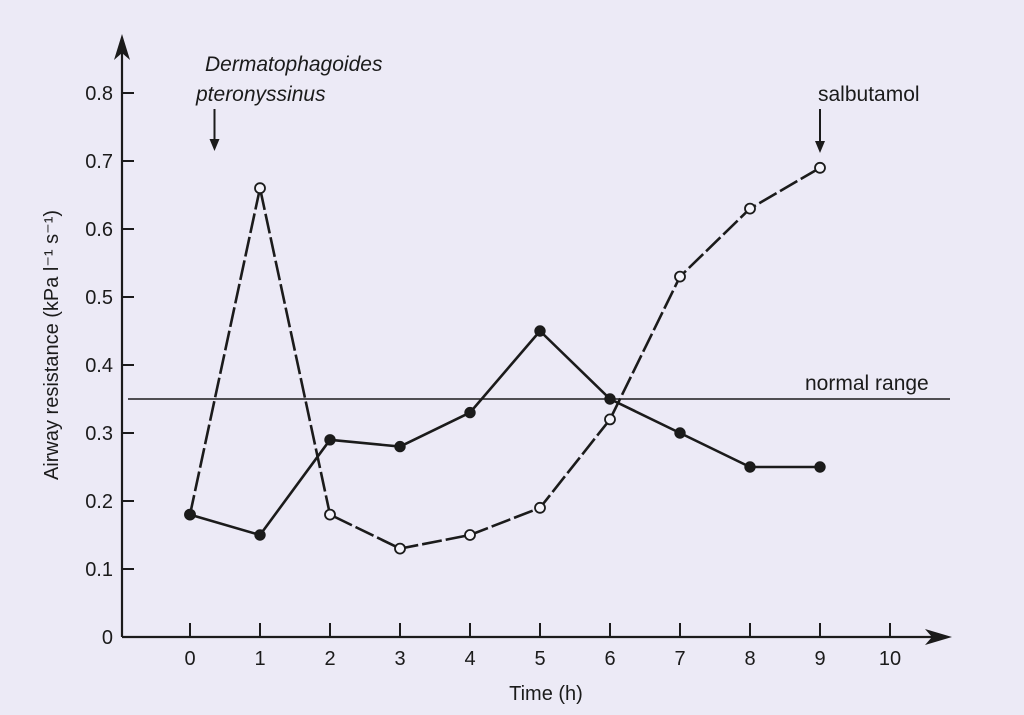 The width and height of the screenshot is (1024, 715). What do you see at coordinates (609, 659) in the screenshot?
I see `x-tick-label: 6` at bounding box center [609, 659].